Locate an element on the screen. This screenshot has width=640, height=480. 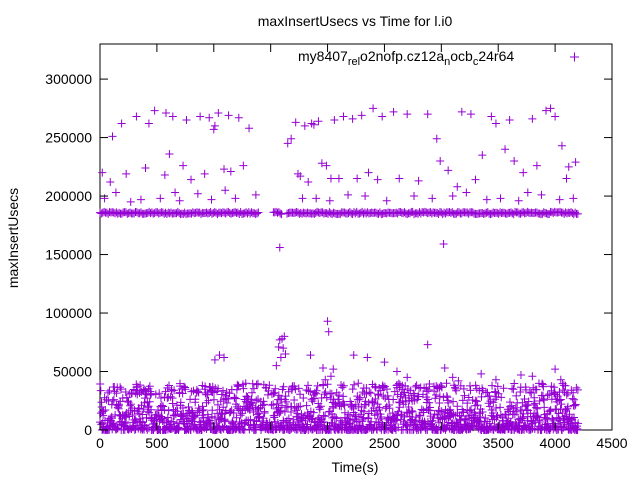
x-tick-label: 3000 is located at coordinates (441, 443).